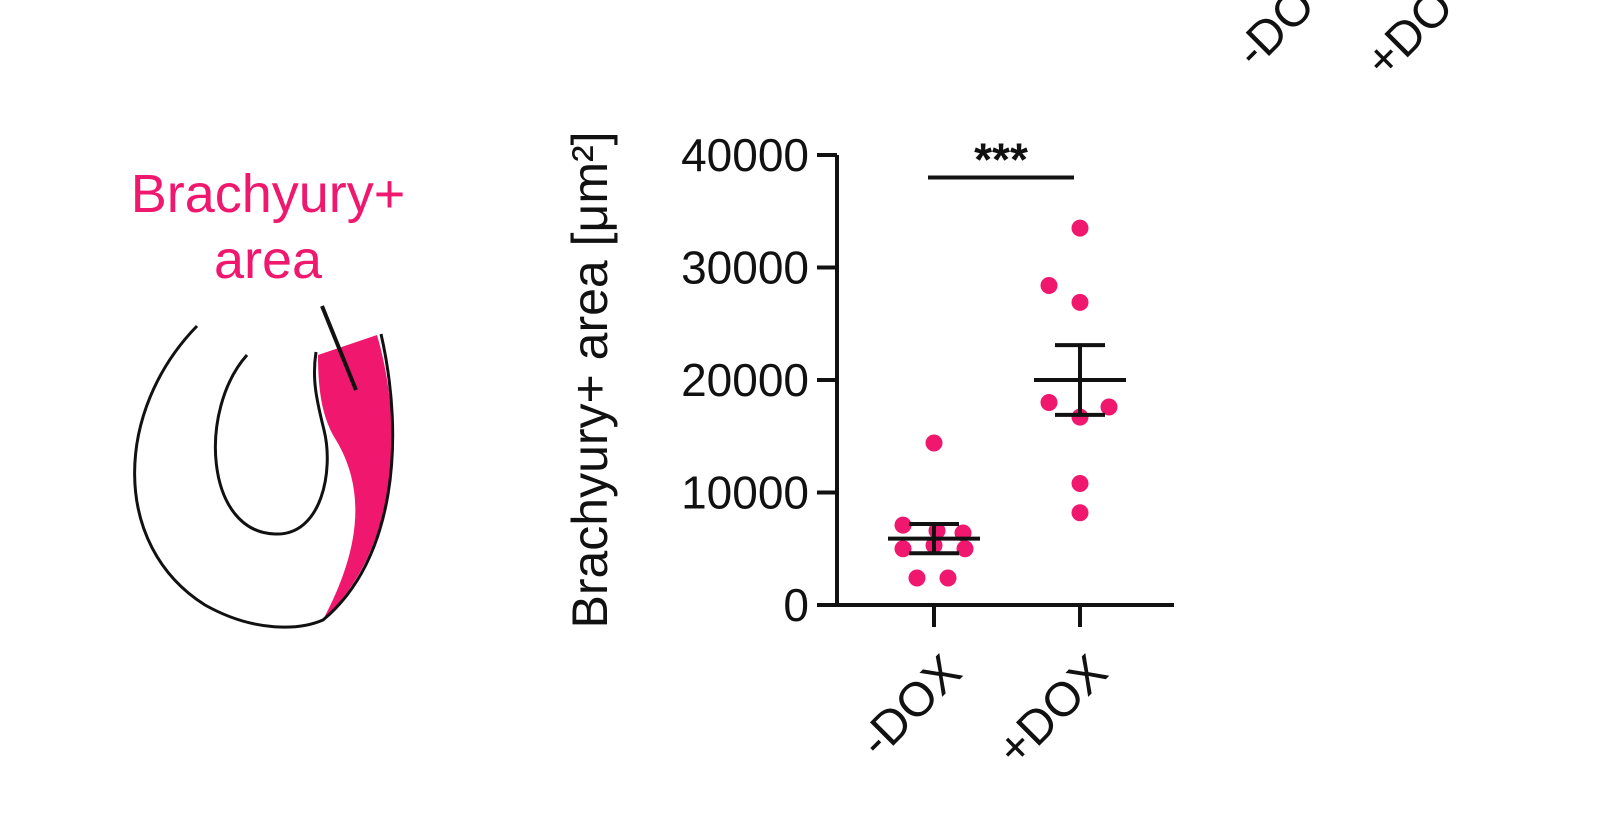 This screenshot has height=819, width=1616. I want to click on diagram-label: area, so click(268, 260).